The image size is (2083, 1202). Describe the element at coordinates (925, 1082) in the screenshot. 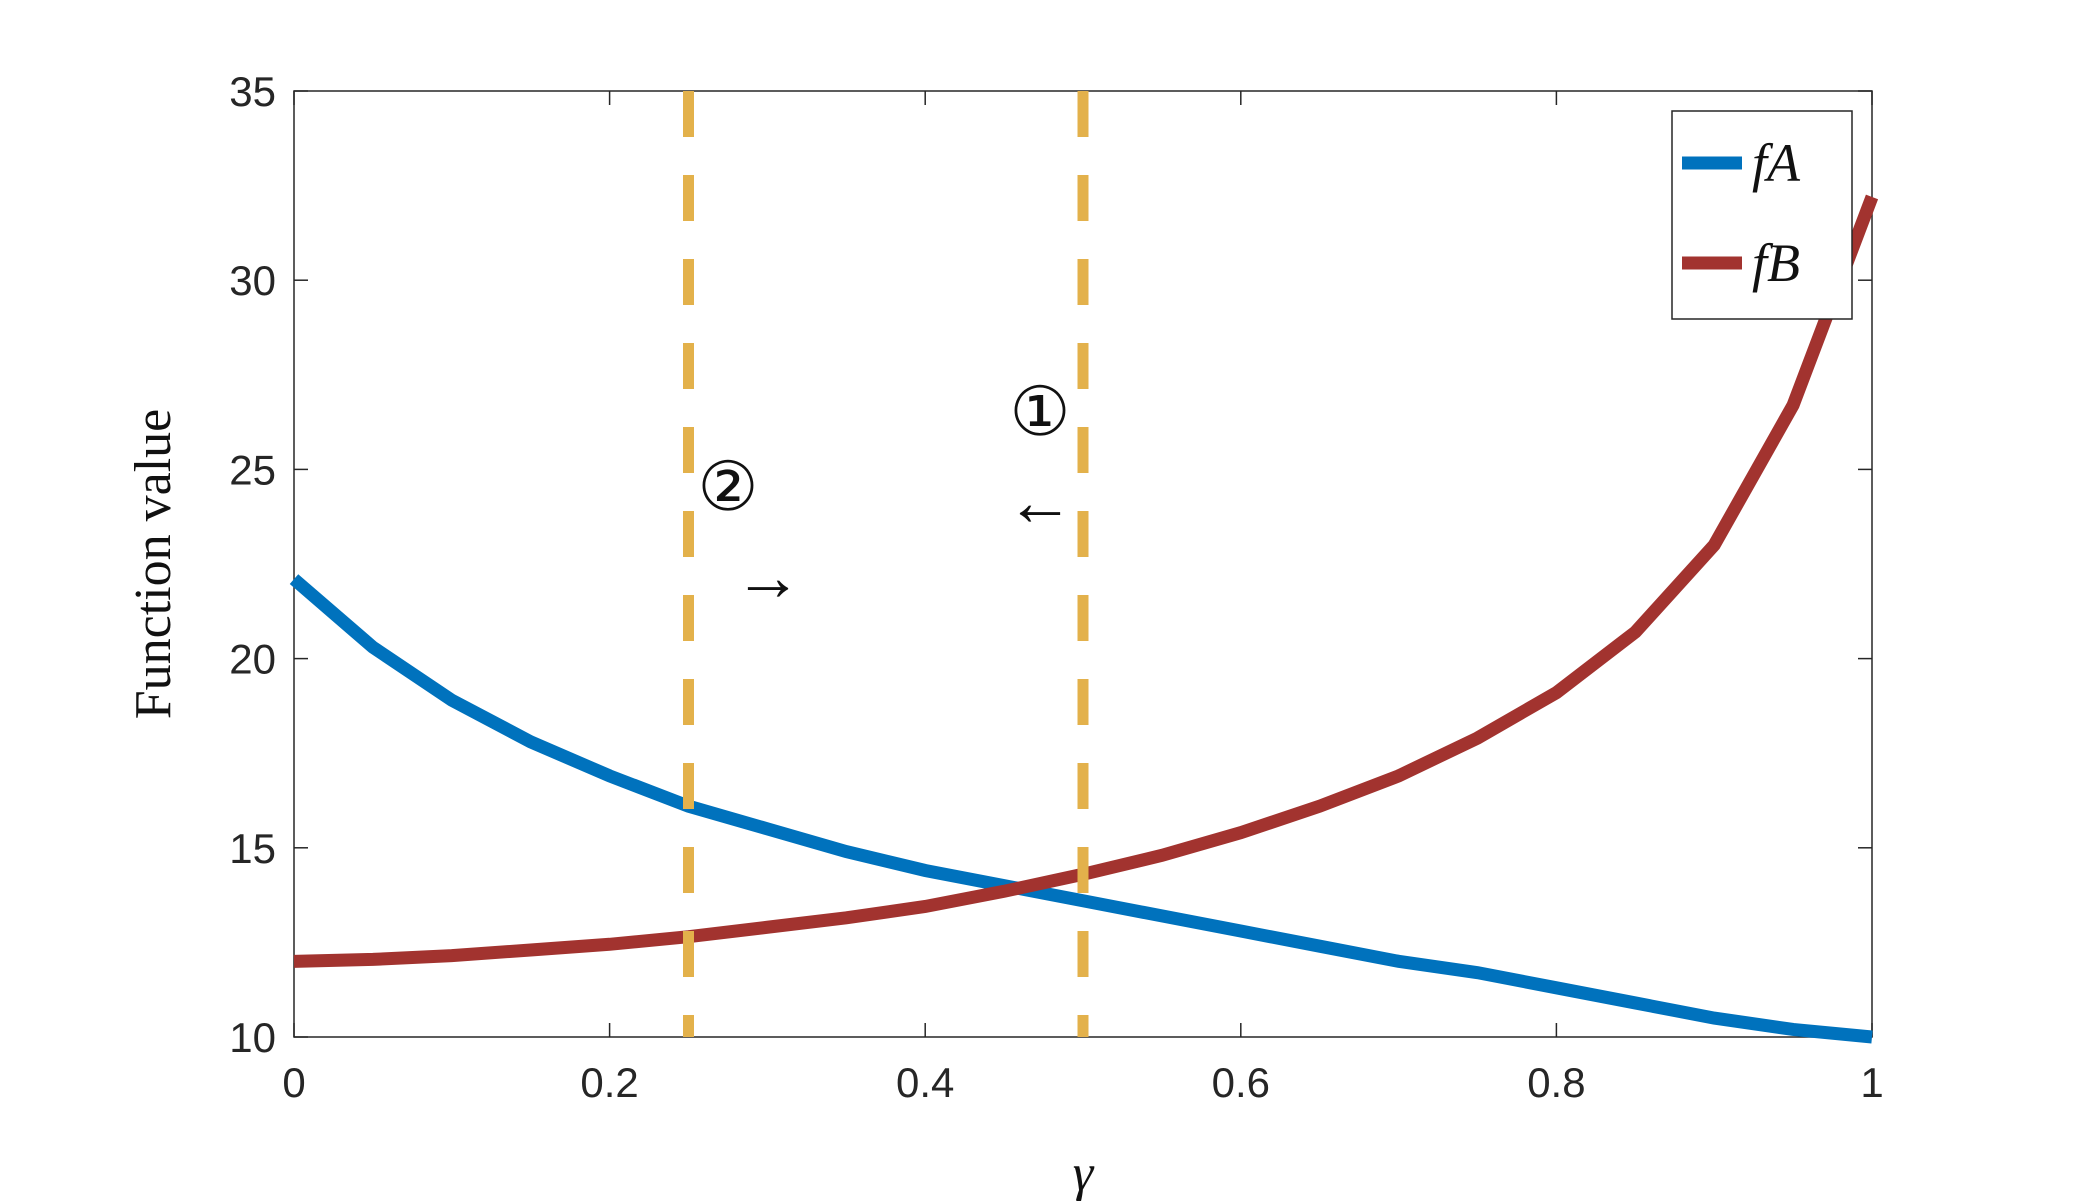

I see `x-tick-label: 0.4` at that location.